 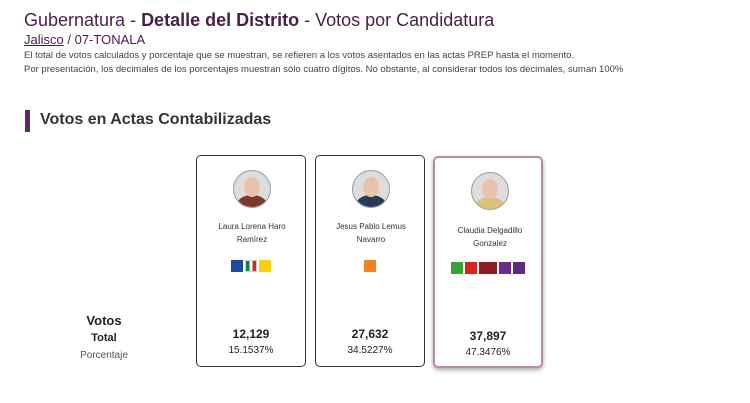 I want to click on candidate-percentage: 15.1537%, so click(x=251, y=350).